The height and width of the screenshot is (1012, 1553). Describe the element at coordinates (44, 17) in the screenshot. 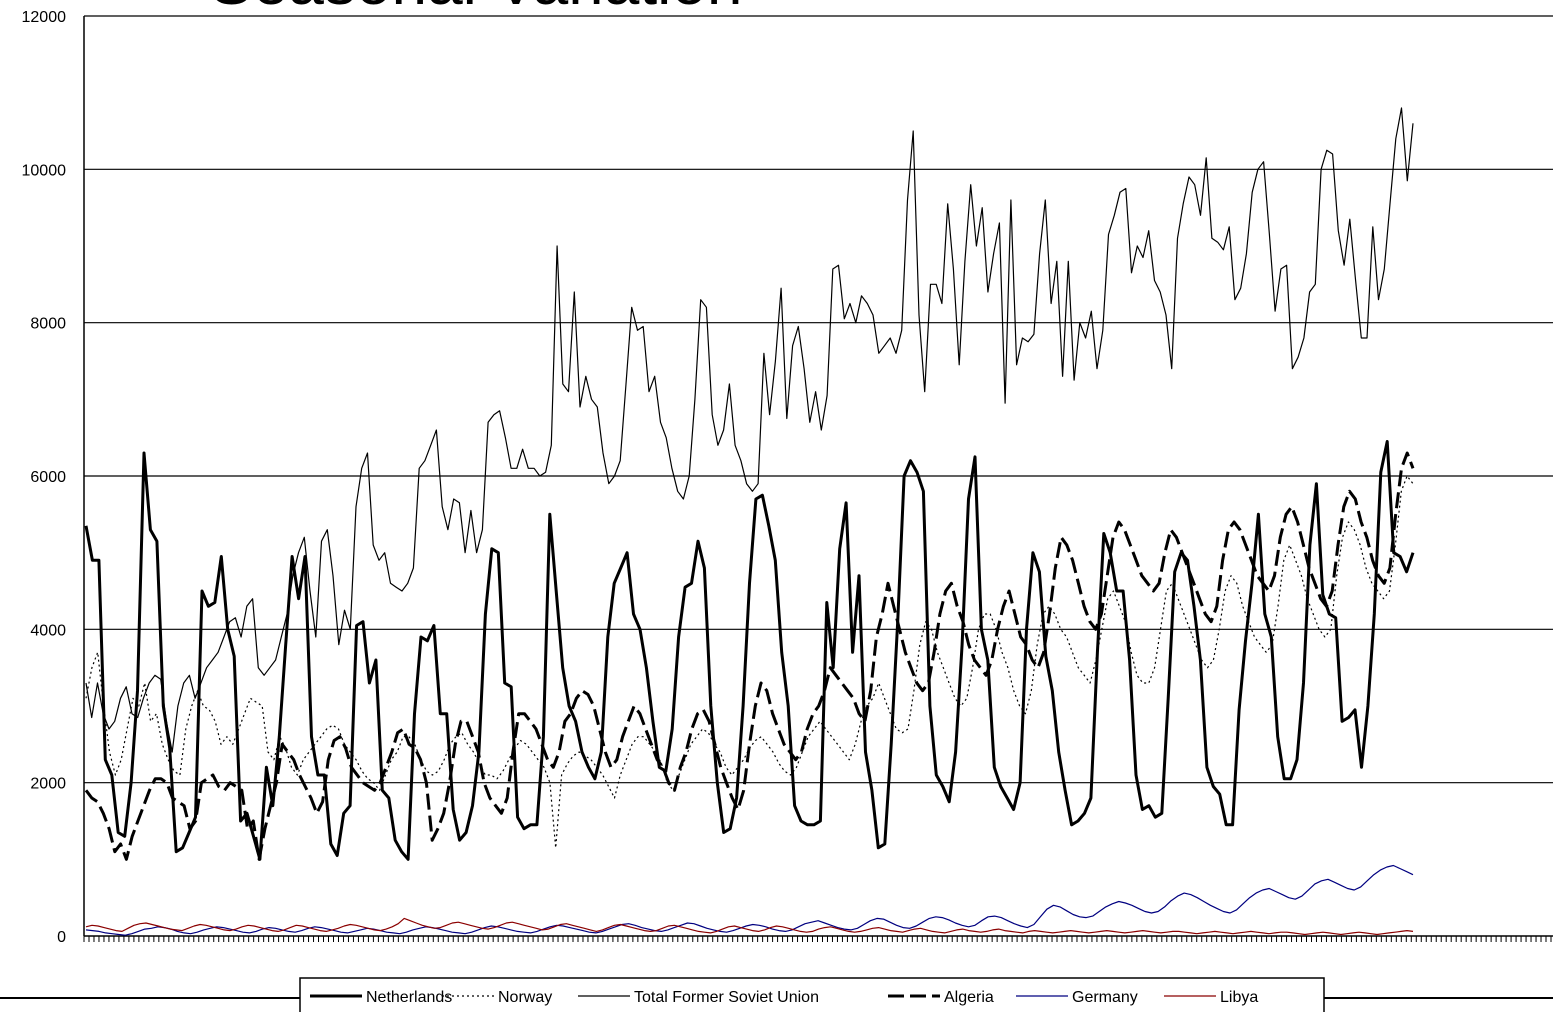

I see `y-tick-label: 12000` at that location.